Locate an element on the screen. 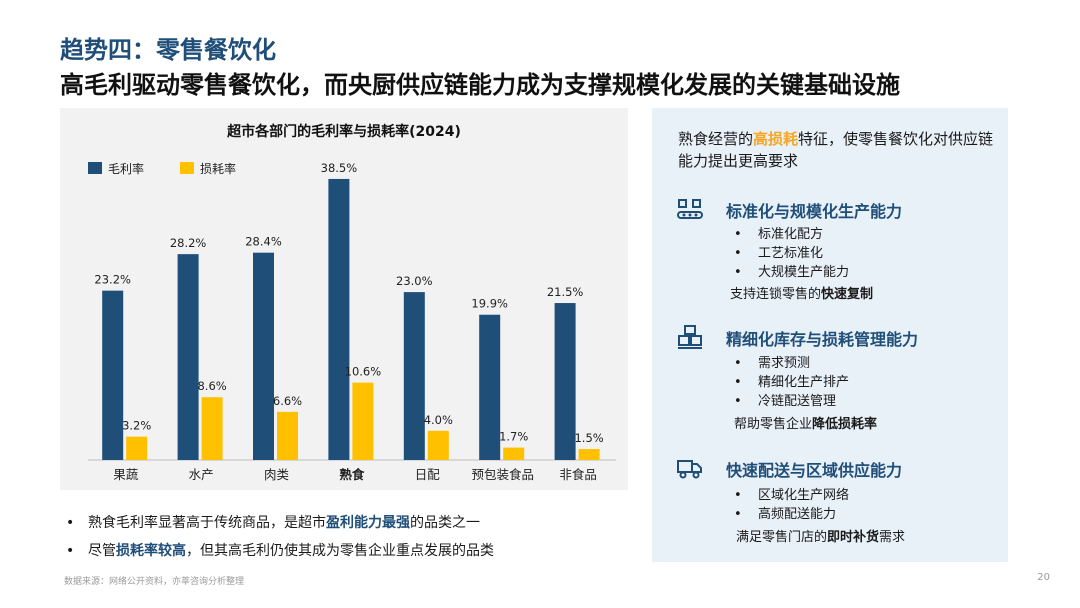 Image resolution: width=1080 pixels, height=608 pixels. section-list: 需求预测 精细化生产排产 冷链配送管理 is located at coordinates (862, 382).